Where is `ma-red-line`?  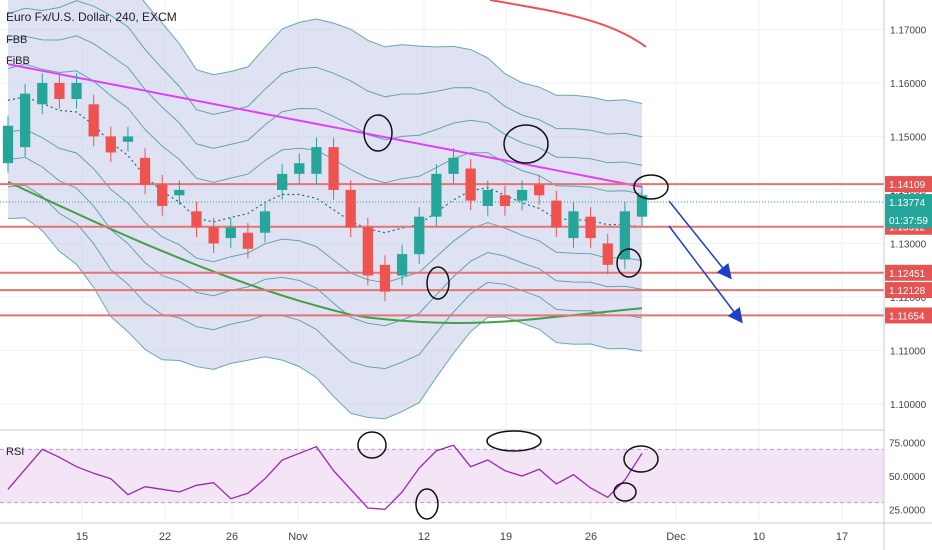 ma-red-line is located at coordinates (568, 24).